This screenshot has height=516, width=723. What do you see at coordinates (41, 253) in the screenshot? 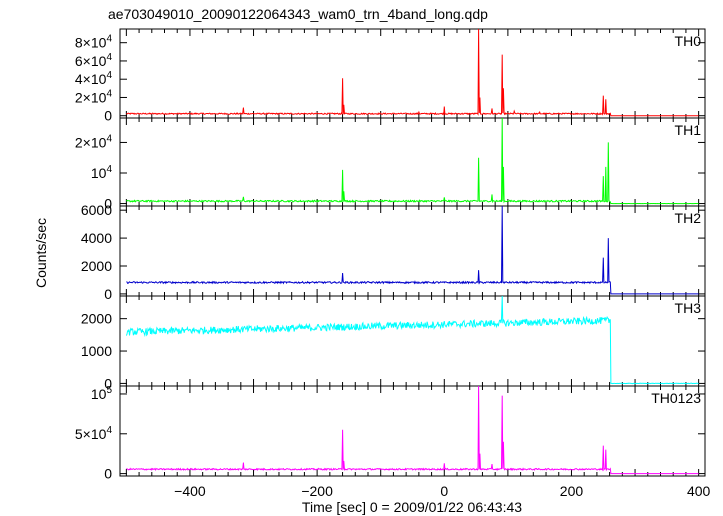
I see `y-axis-label: Counts/sec` at bounding box center [41, 253].